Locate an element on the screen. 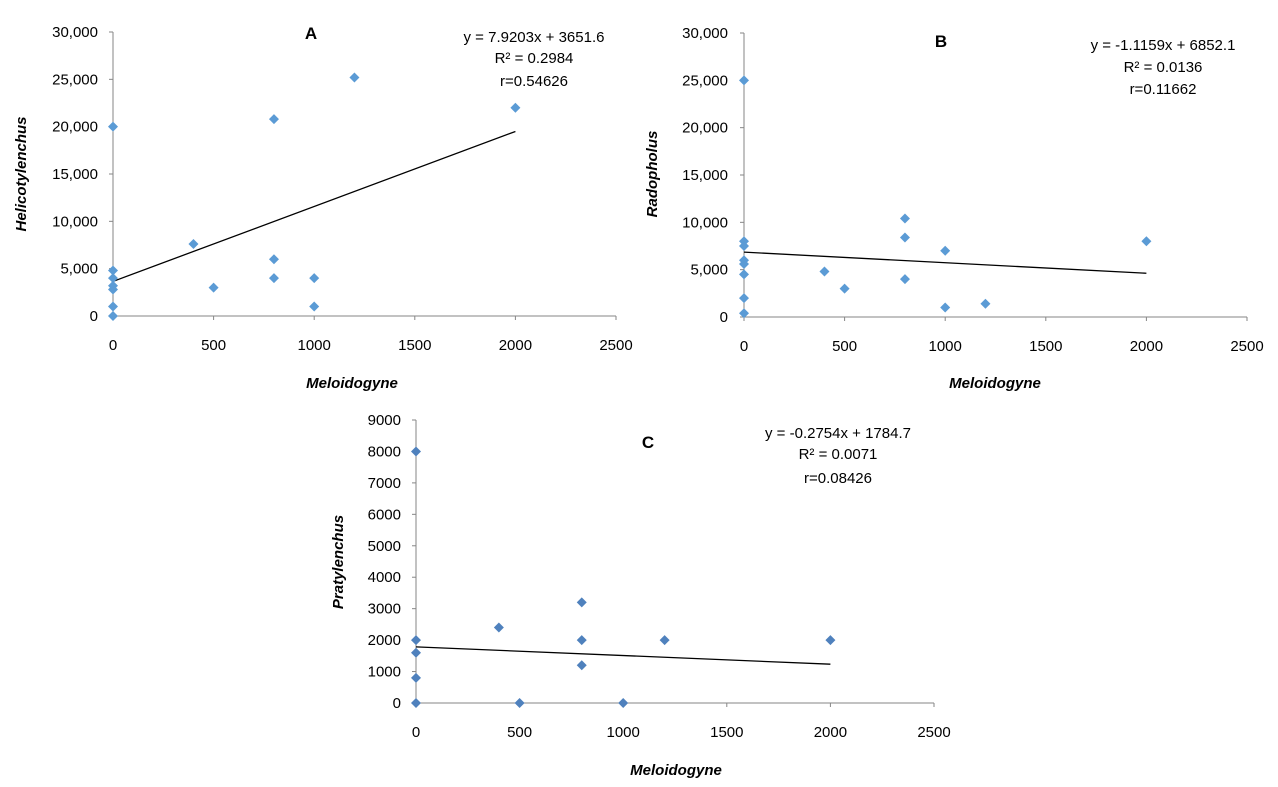 The image size is (1278, 787). y-axis-title: Pratylenchus is located at coordinates (338, 562).